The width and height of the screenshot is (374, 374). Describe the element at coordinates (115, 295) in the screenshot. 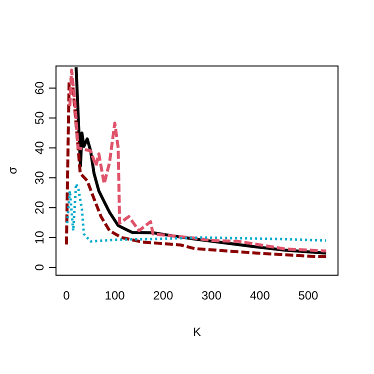

I see `x-tick-label: 100` at that location.